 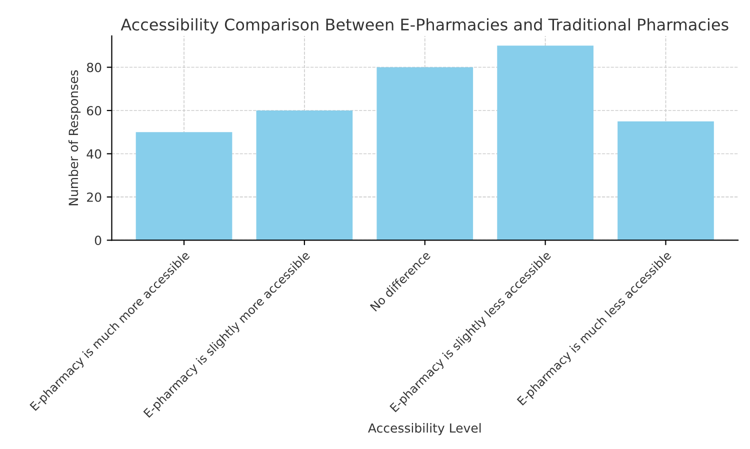 What do you see at coordinates (424, 429) in the screenshot?
I see `x-axis-title: Accessibility Level` at bounding box center [424, 429].